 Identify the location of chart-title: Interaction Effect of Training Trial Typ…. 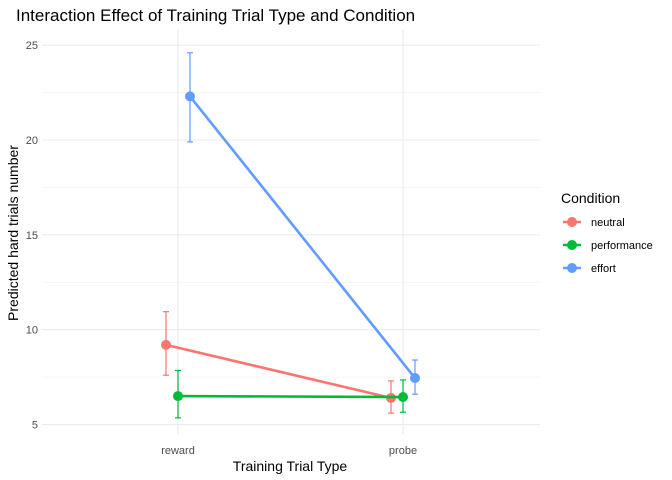
(215, 15).